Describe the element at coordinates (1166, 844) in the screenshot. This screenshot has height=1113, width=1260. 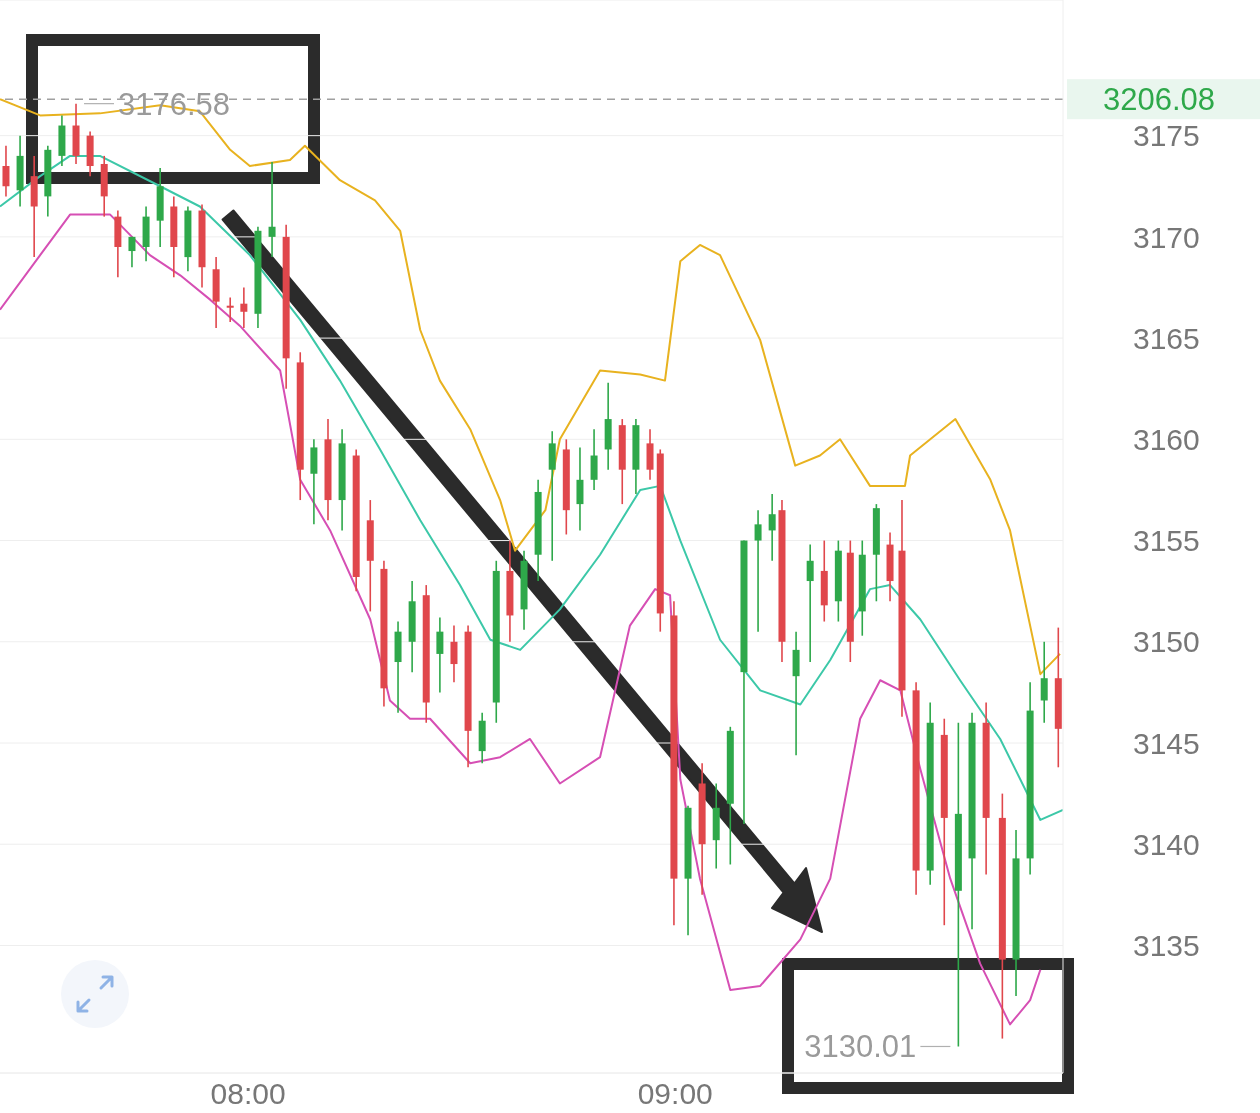
I see `y-tick-label: 3140` at that location.